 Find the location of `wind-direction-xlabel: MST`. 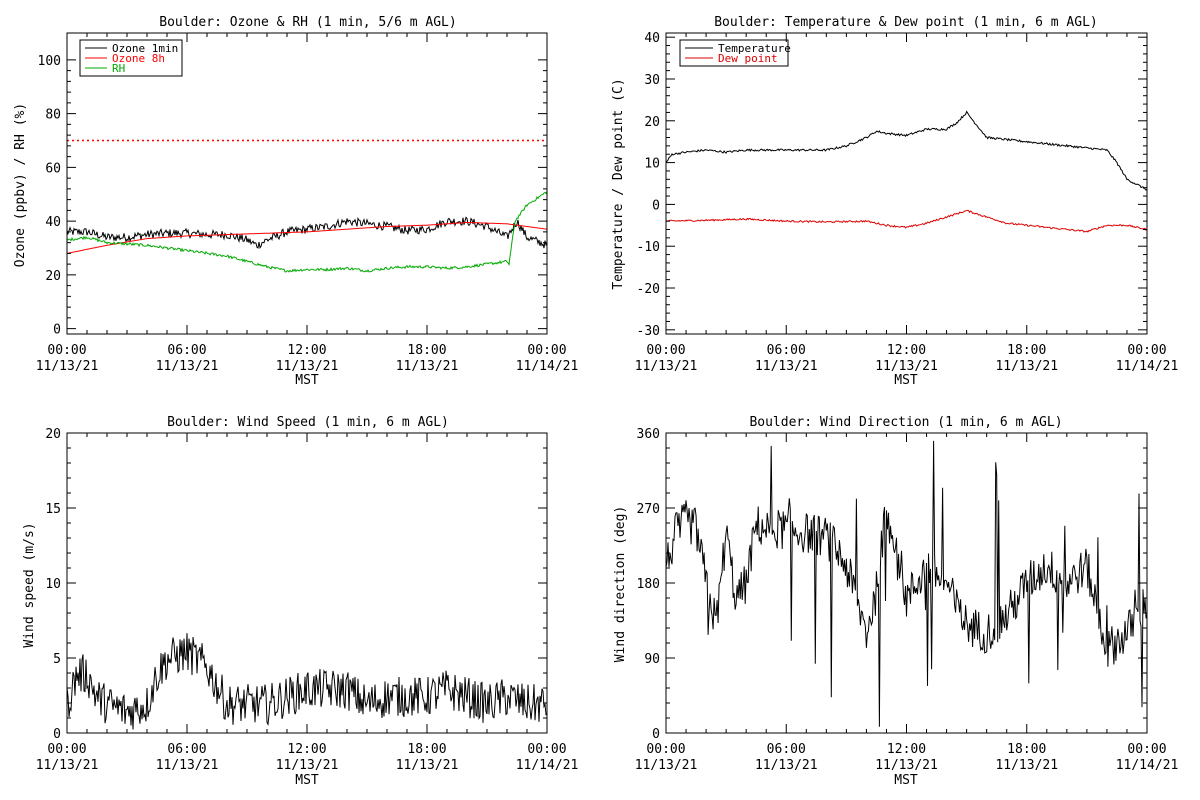

wind-direction-xlabel: MST is located at coordinates (906, 780).